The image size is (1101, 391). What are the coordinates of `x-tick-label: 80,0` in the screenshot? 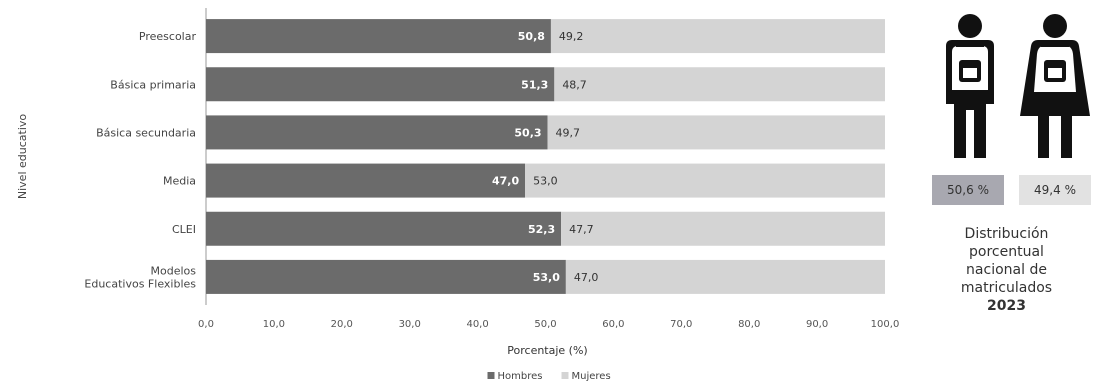 It's located at (749, 324).